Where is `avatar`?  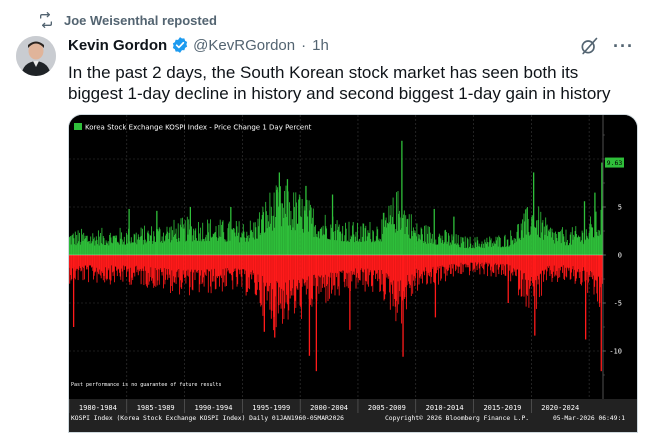 avatar is located at coordinates (36, 56).